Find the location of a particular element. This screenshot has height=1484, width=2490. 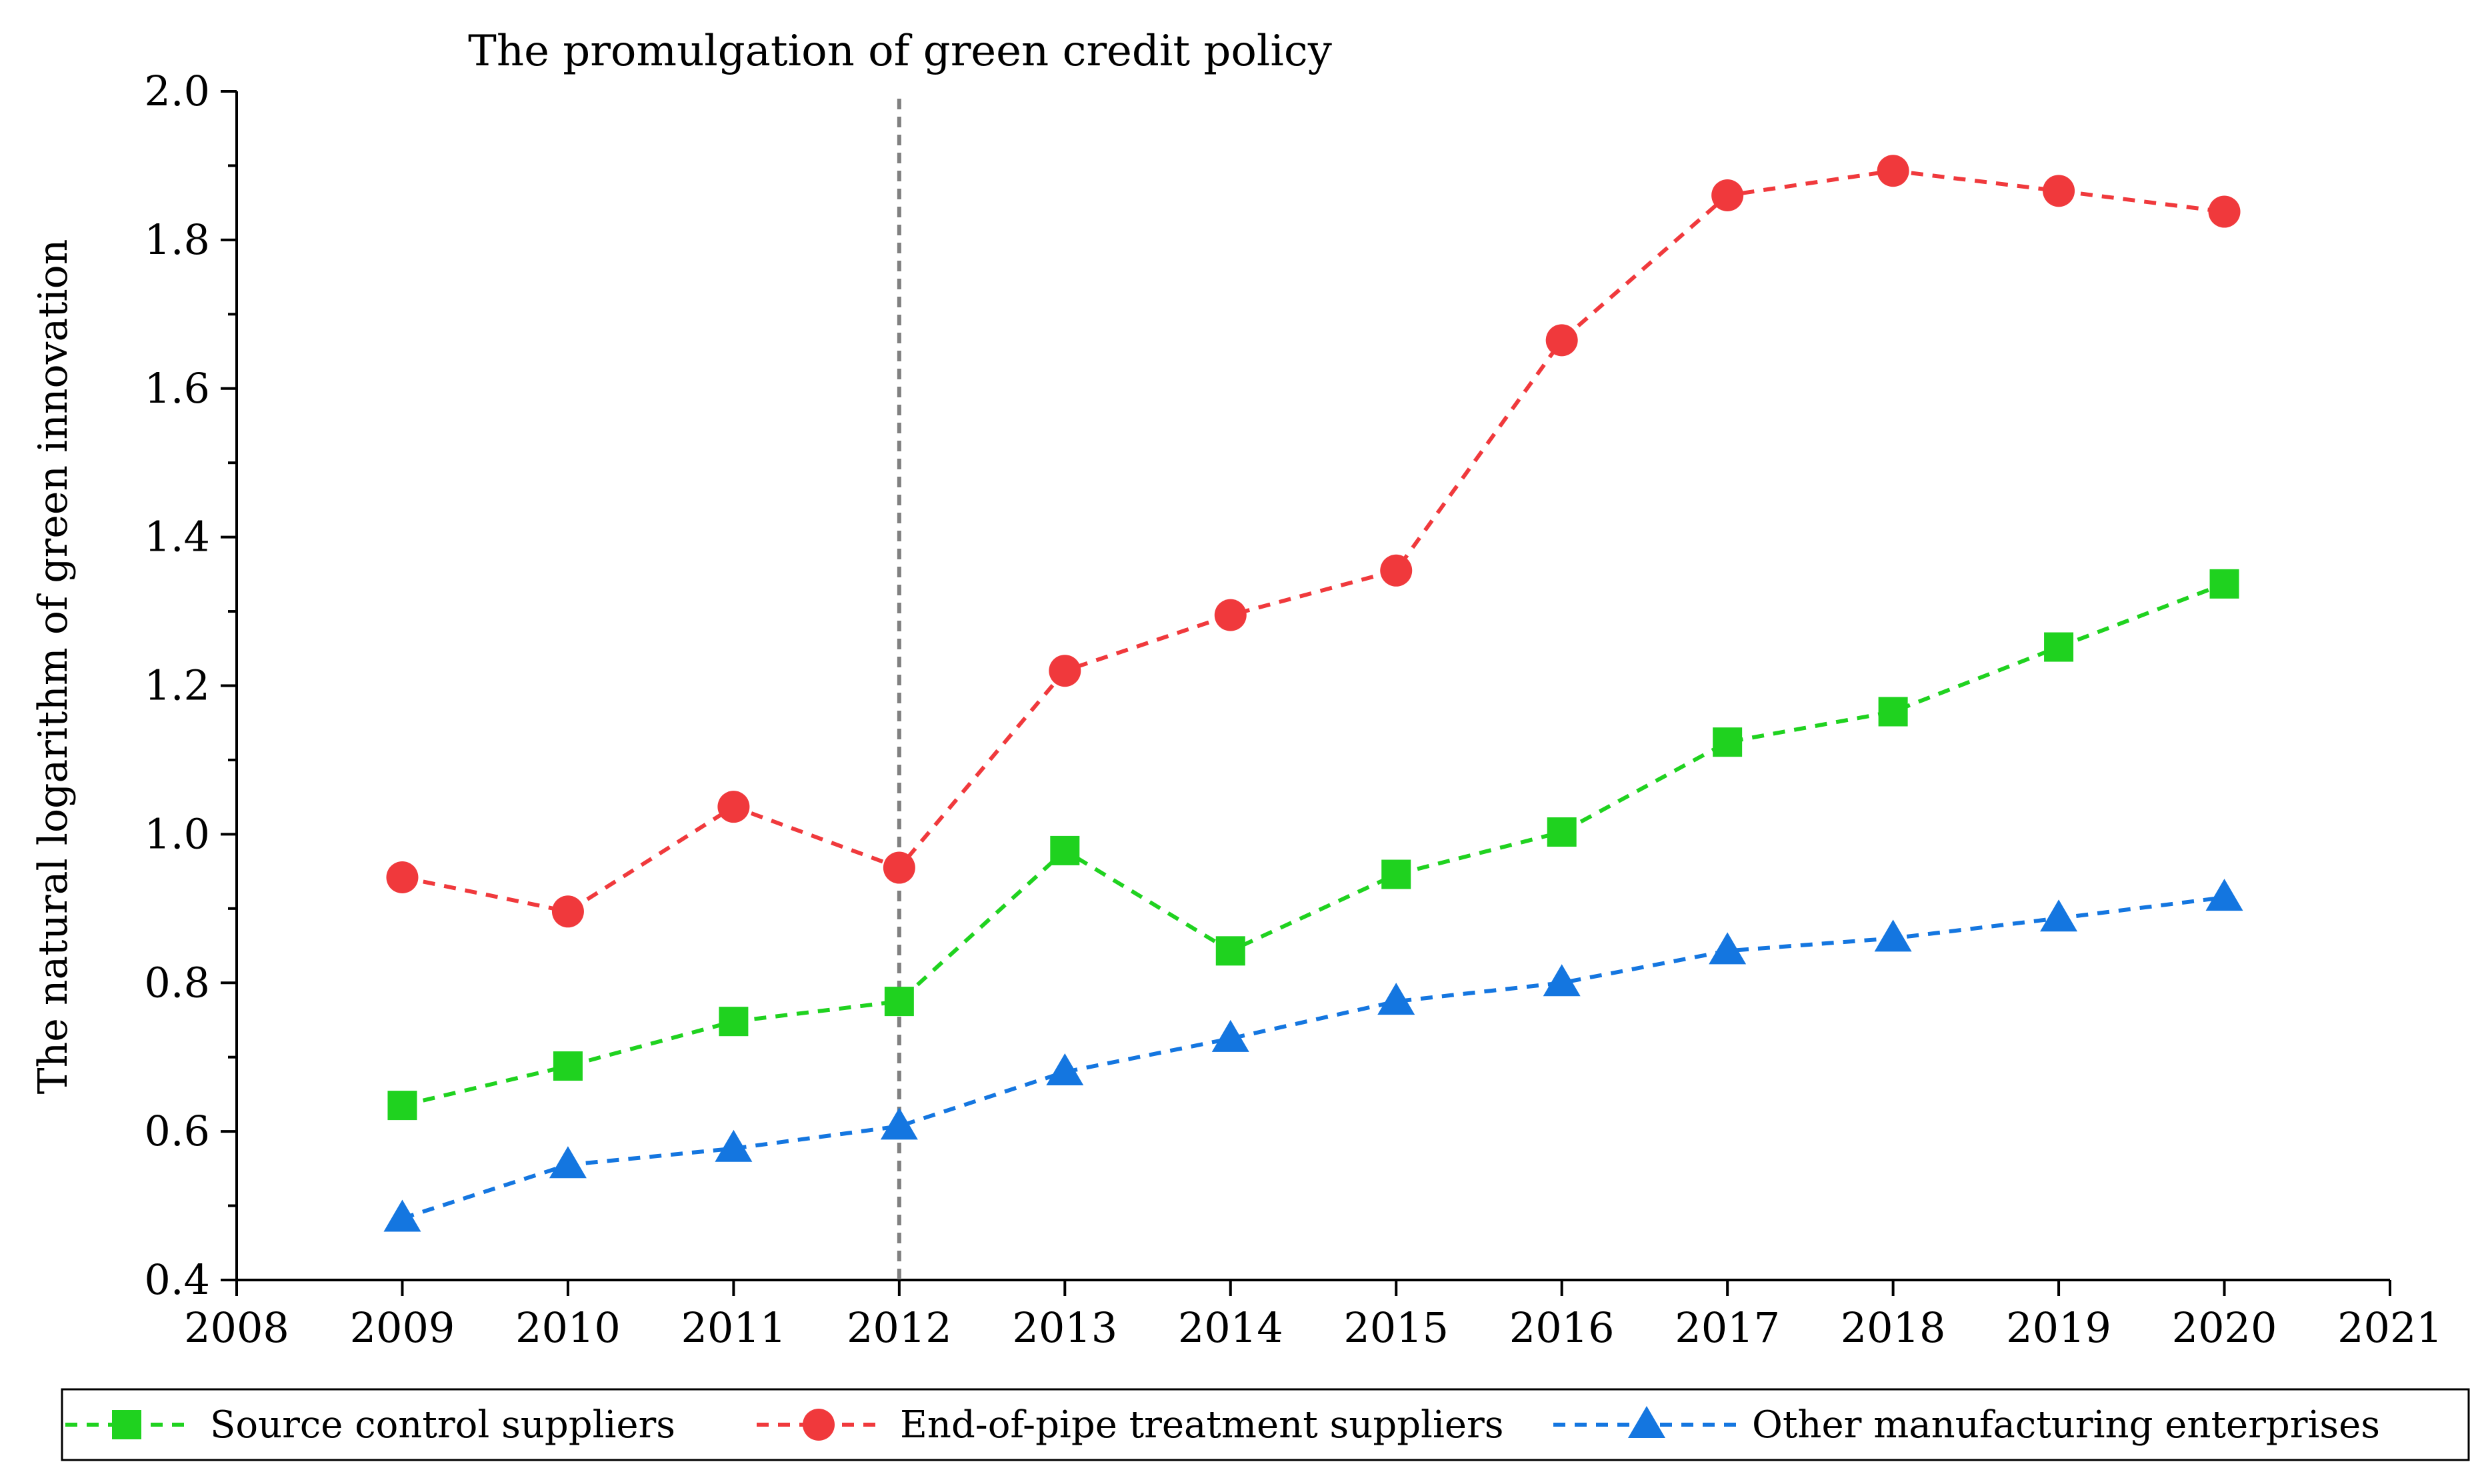

x-tick-label: 2008 is located at coordinates (236, 1327).